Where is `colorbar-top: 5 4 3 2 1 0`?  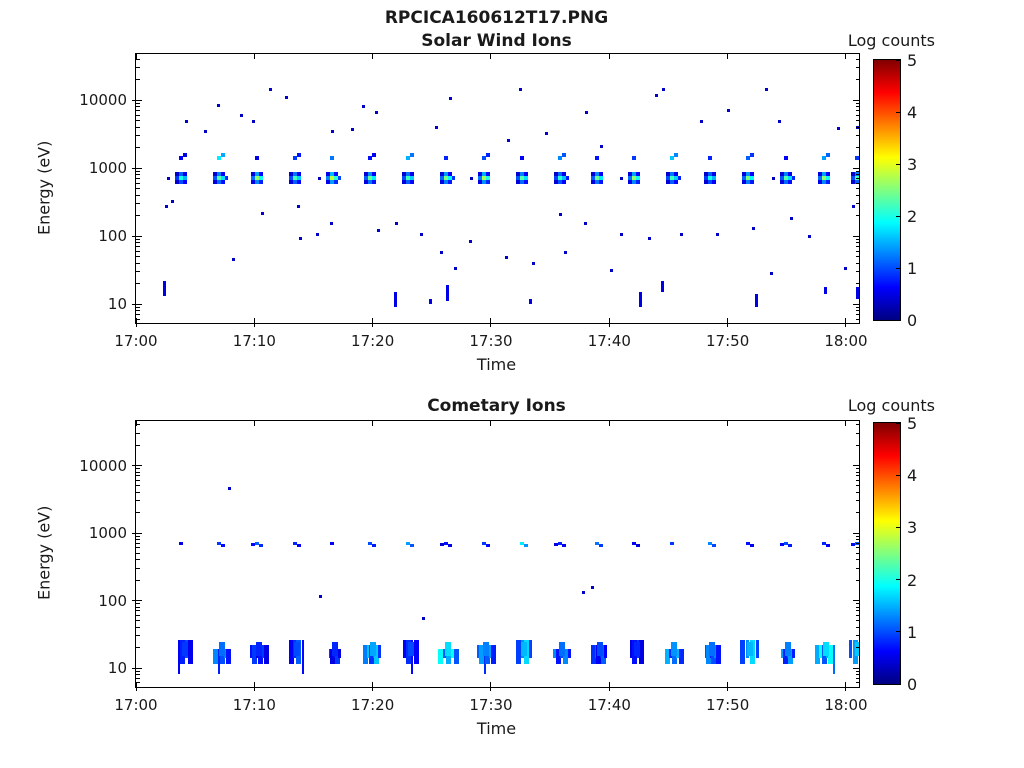
colorbar-top: 5 4 3 2 1 0 is located at coordinates (895, 190).